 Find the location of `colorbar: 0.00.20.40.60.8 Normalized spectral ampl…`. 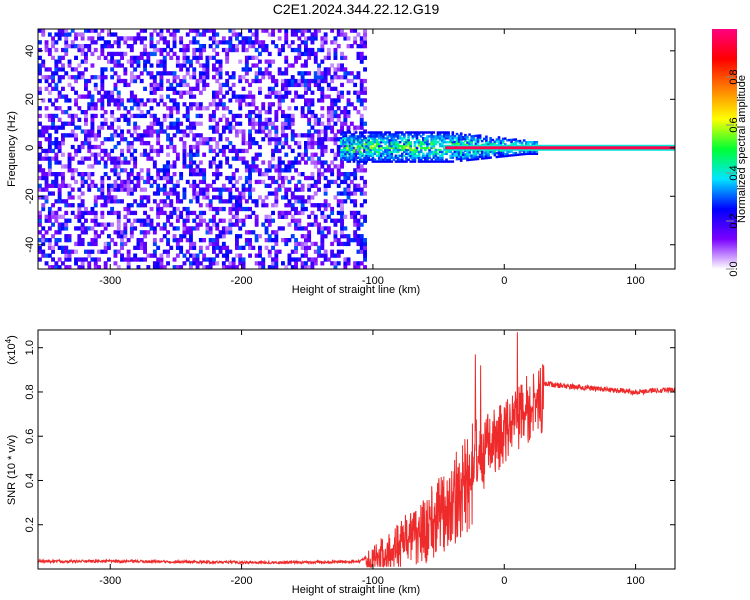

colorbar: 0.00.20.40.60.8 Normalized spectral ampl… is located at coordinates (730, 153).